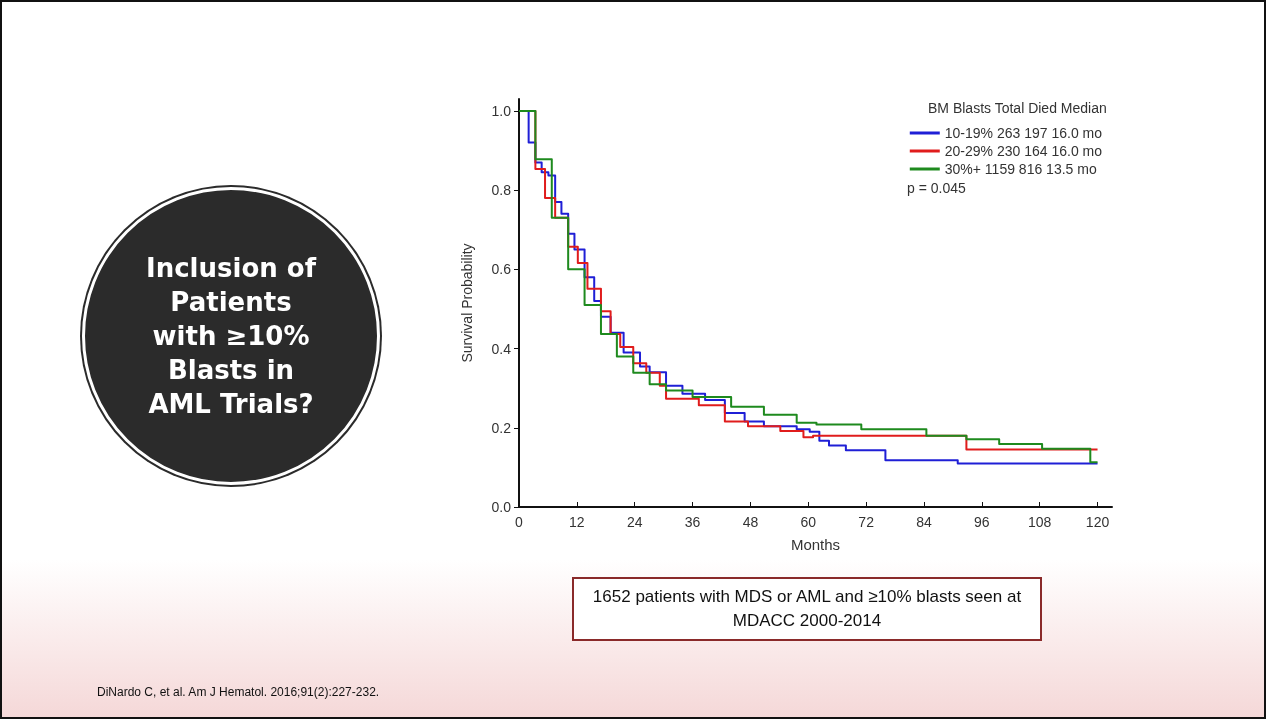 This screenshot has height=719, width=1266. Describe the element at coordinates (815, 544) in the screenshot. I see `x-axis-title: Months` at that location.